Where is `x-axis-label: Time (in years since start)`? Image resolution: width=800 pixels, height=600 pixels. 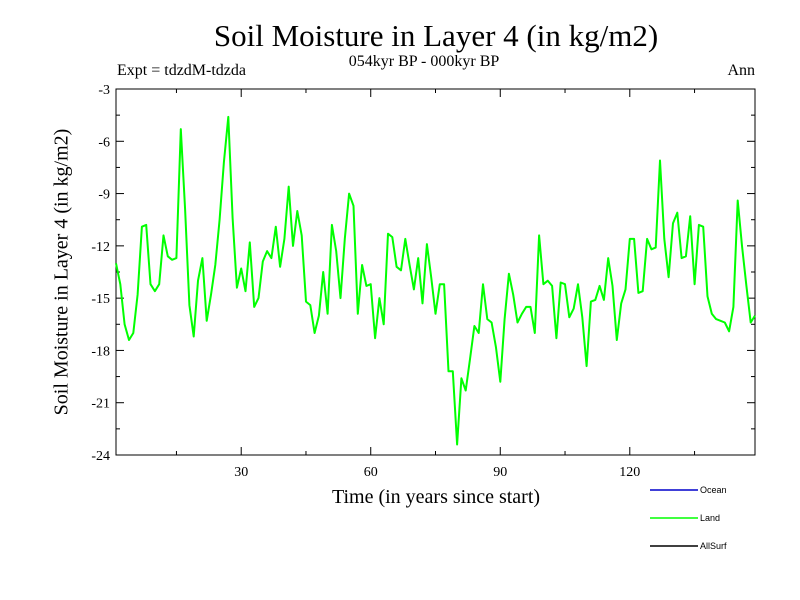 x-axis-label: Time (in years since start) is located at coordinates (436, 497).